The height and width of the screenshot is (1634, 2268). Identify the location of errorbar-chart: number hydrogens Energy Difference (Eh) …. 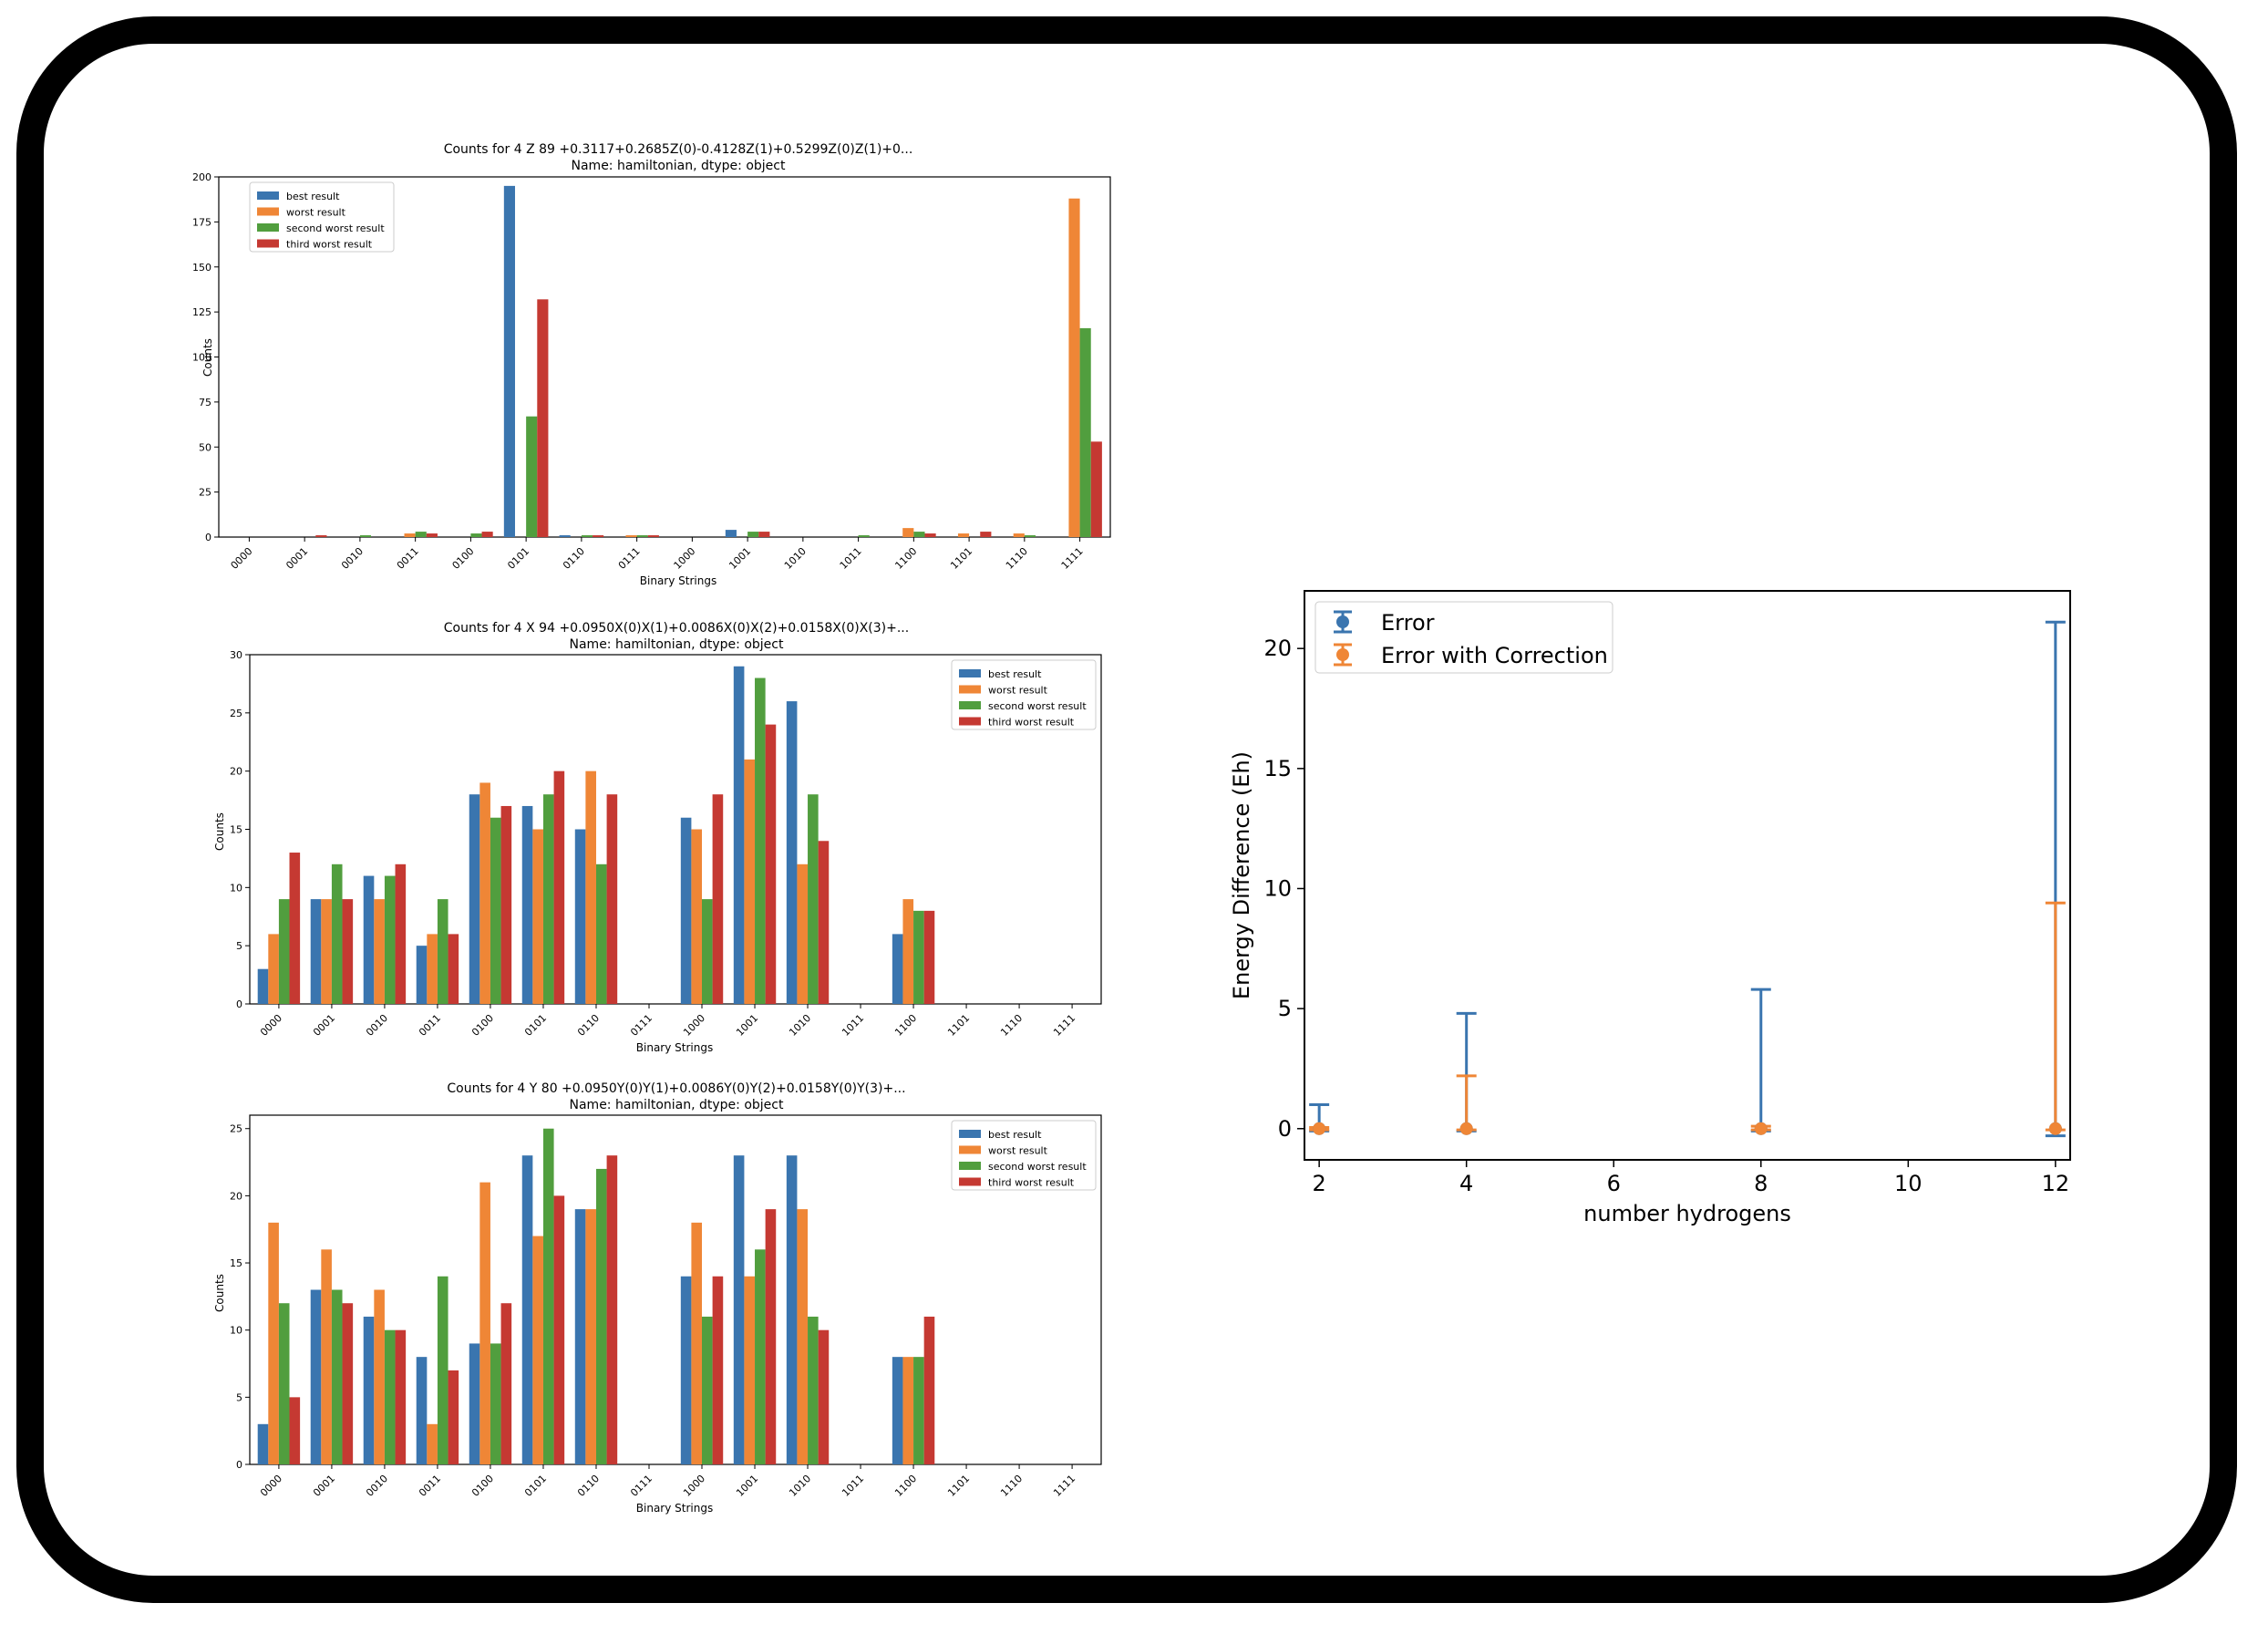
(1650, 908).